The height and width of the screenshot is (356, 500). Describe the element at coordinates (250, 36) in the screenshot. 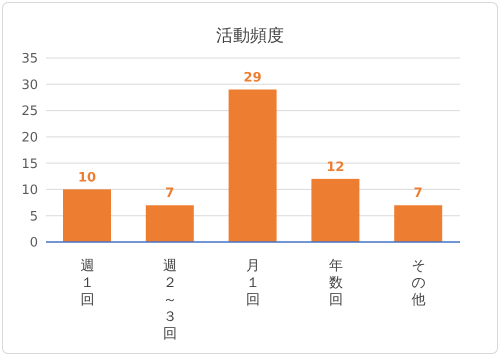

I see `chart-title: 活動頻度` at that location.